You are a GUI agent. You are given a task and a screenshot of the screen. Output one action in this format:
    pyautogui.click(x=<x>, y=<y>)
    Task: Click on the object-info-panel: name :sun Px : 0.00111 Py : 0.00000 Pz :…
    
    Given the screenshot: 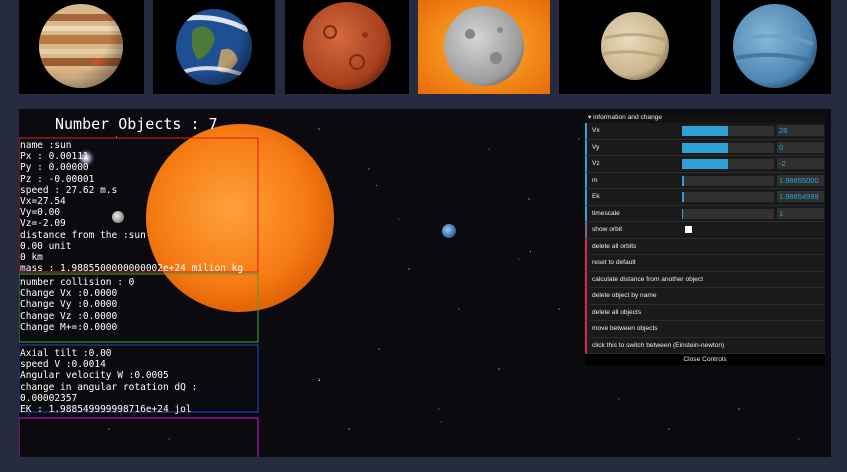 What is the action you would take?
    pyautogui.click(x=131, y=206)
    